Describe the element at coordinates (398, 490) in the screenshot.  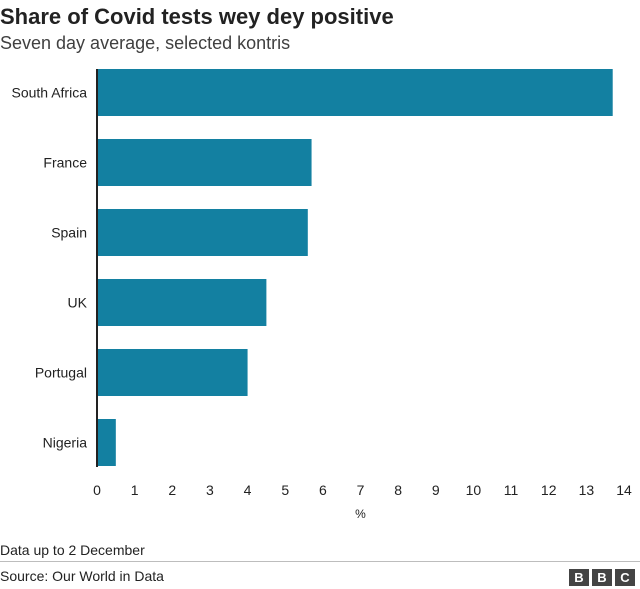
I see `x-tick-label: 8` at that location.